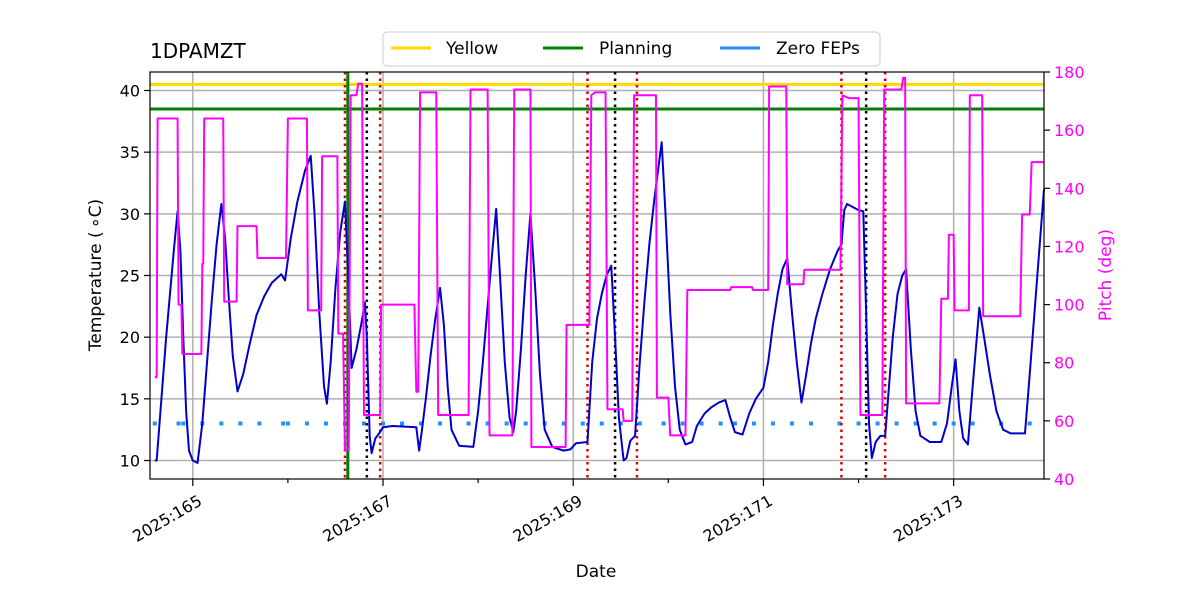  What do you see at coordinates (471, 49) in the screenshot?
I see `legend-label-yellow: Yellow` at bounding box center [471, 49].